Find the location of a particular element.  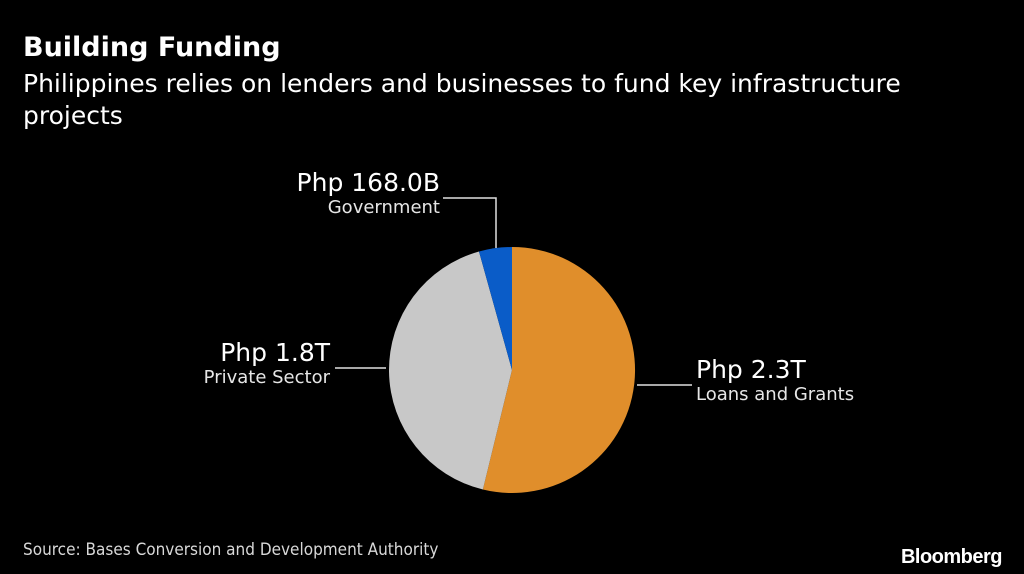

label-loans-and-grants: Php 2.3T Loans and Grants is located at coordinates (806, 380).